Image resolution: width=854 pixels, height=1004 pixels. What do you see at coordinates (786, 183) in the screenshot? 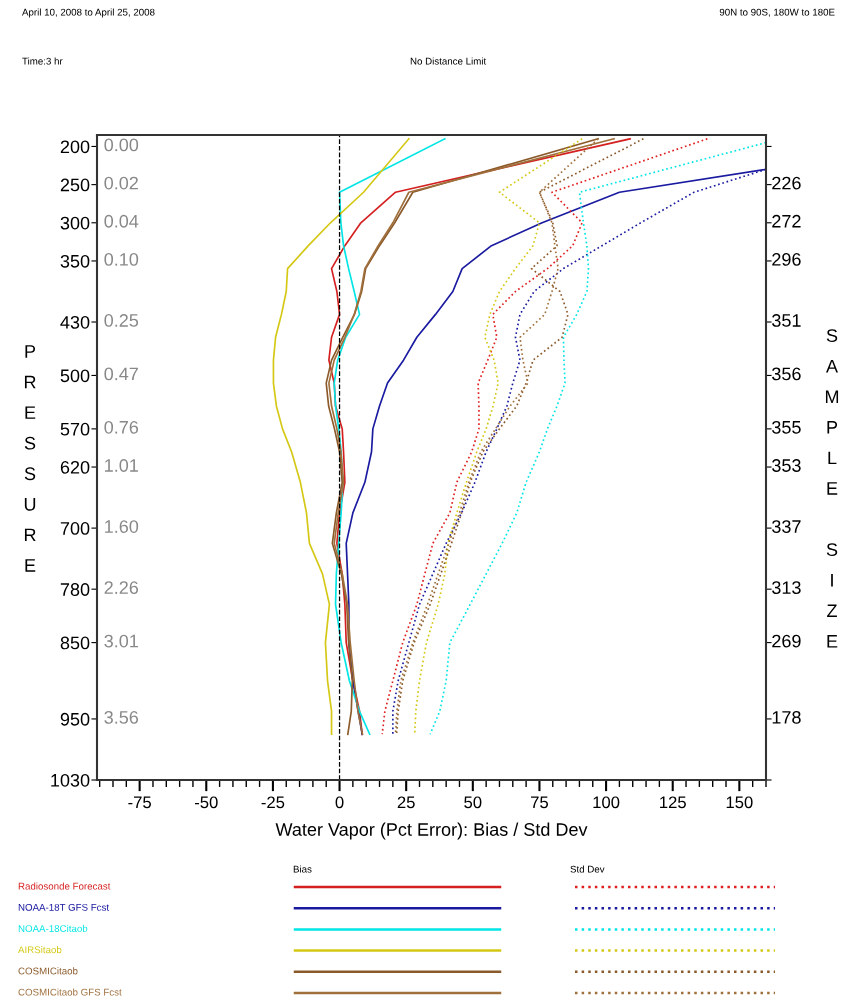
I see `text: 226` at bounding box center [786, 183].